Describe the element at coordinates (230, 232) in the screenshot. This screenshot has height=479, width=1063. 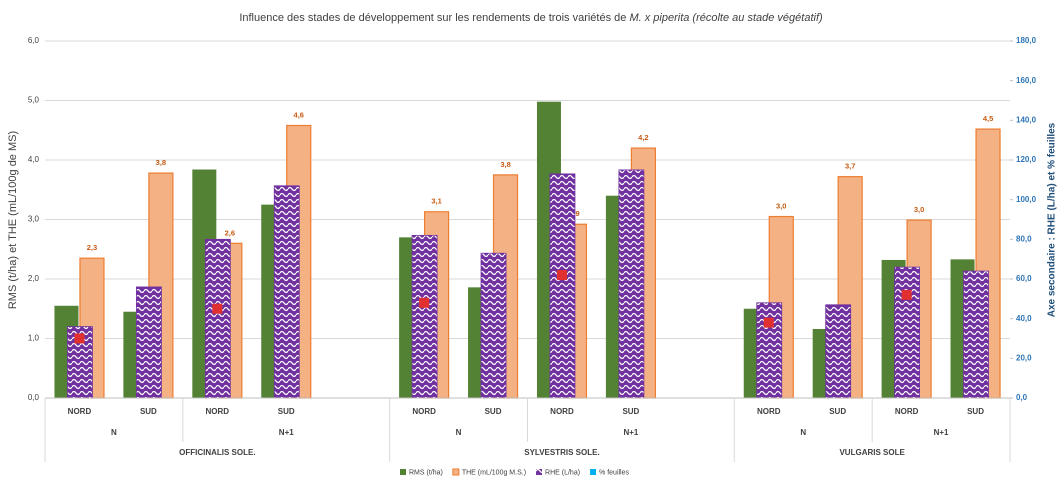
I see `data-label: 2,6` at that location.